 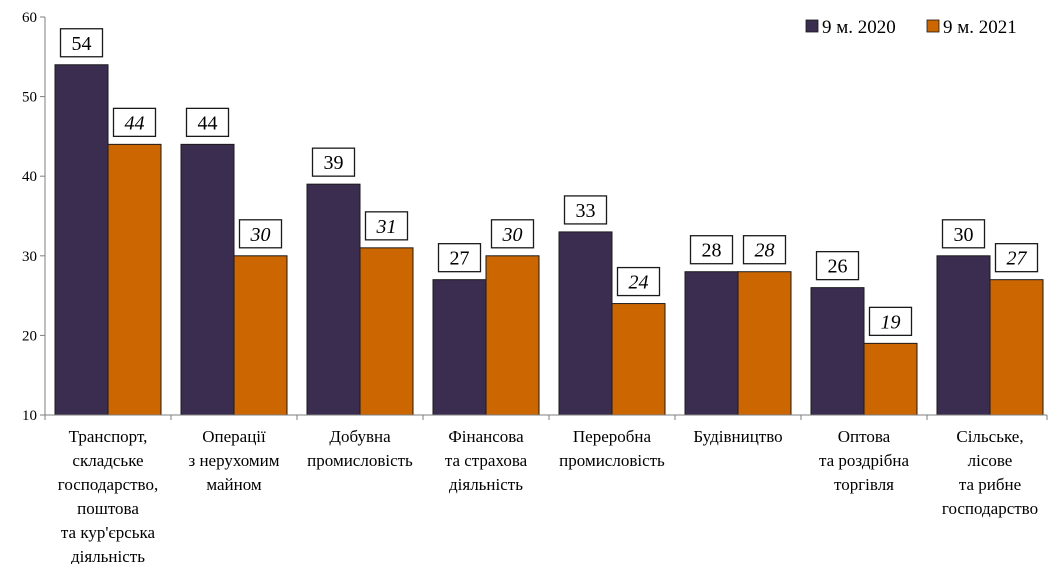 I want to click on x-tick-label: Переробна промисловість, so click(x=612, y=448).